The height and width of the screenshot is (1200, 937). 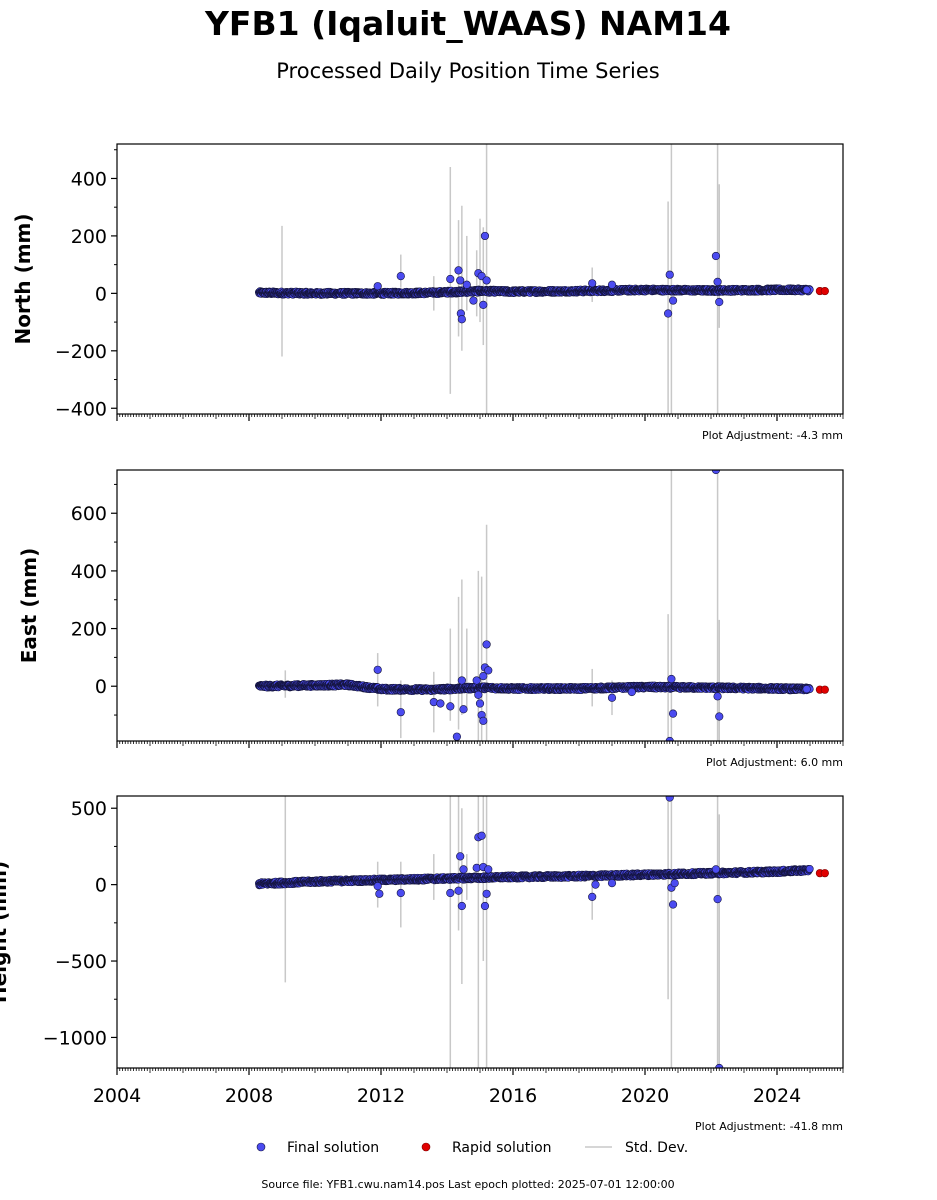 What do you see at coordinates (772, 435) in the screenshot?
I see `plot-adjustment: Plot Adjustment: -4.3 mm` at bounding box center [772, 435].